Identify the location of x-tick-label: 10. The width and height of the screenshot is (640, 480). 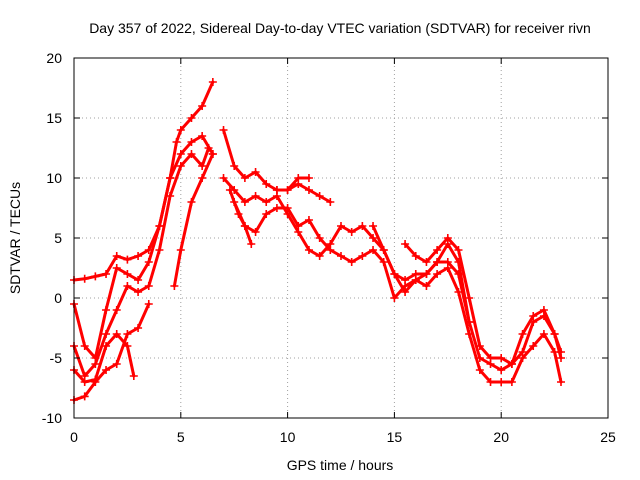
(288, 437).